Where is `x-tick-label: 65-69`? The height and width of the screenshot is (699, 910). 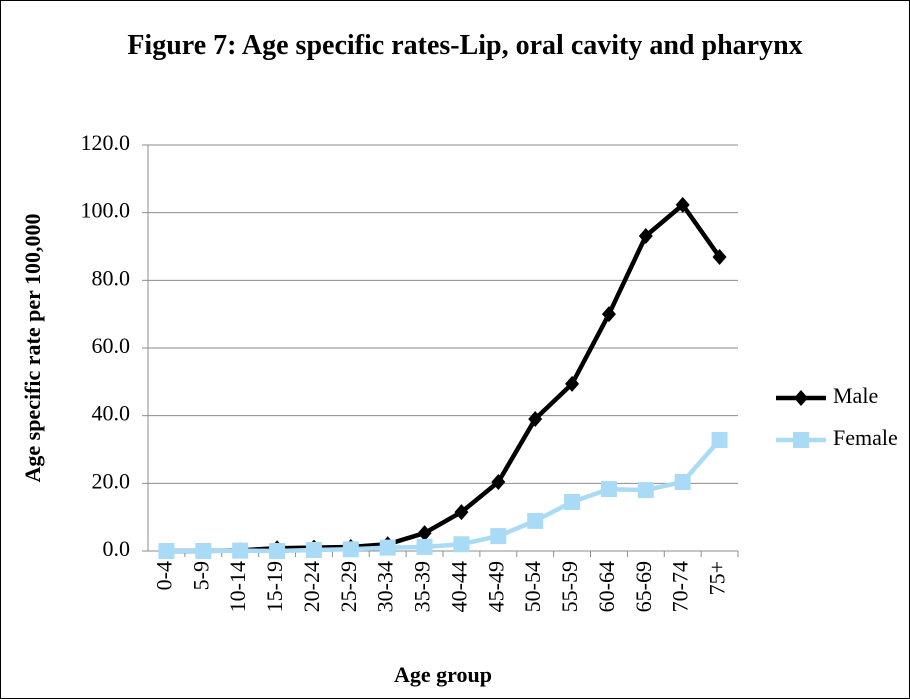 x-tick-label: 65-69 is located at coordinates (643, 586).